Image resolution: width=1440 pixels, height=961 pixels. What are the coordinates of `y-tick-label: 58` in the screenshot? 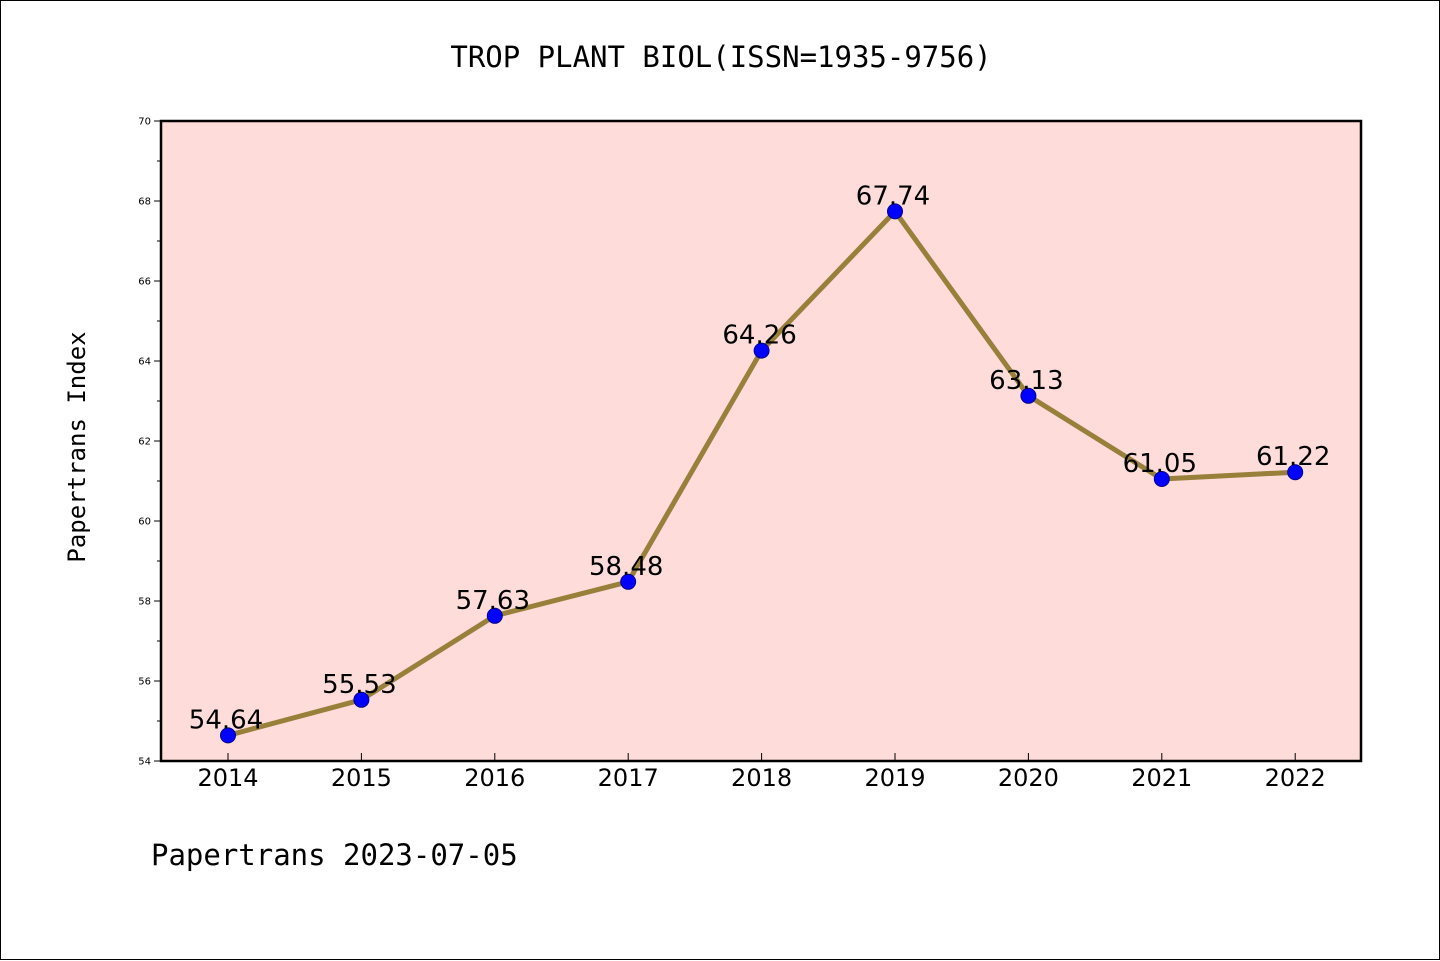 It's located at (144, 602).